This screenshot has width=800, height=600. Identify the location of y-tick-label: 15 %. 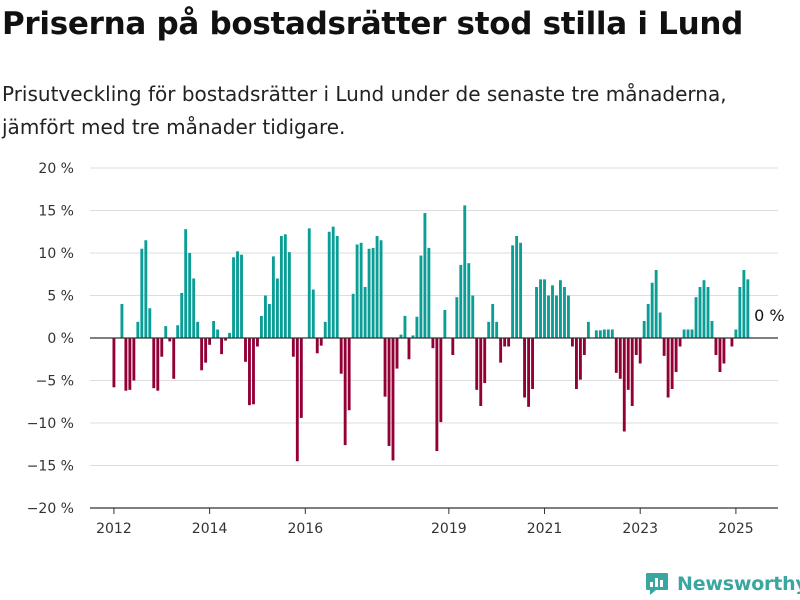
(56, 212).